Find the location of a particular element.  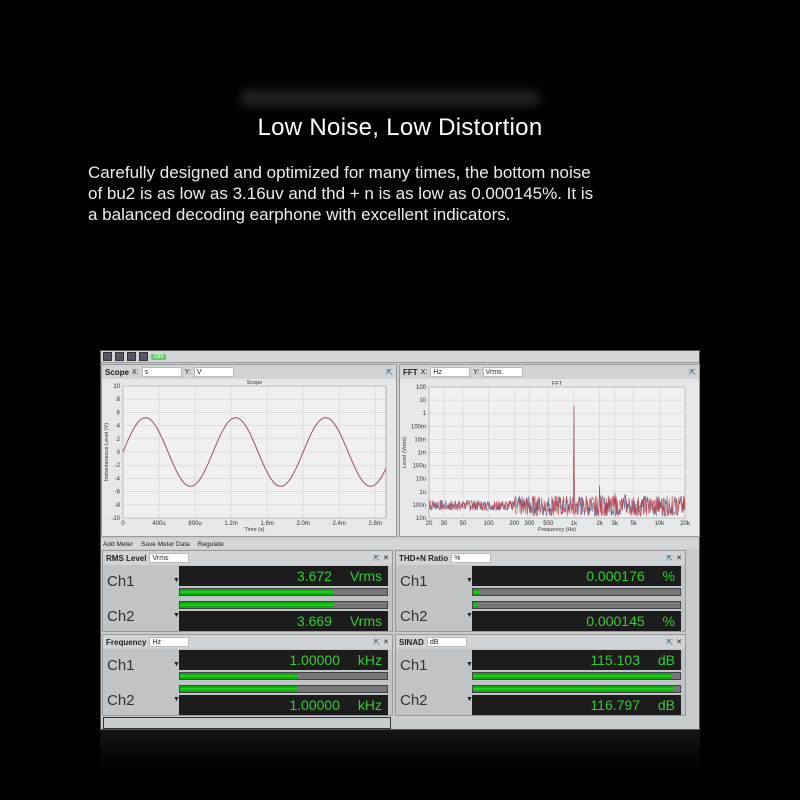

y-tick-label: 100u is located at coordinates (419, 467).